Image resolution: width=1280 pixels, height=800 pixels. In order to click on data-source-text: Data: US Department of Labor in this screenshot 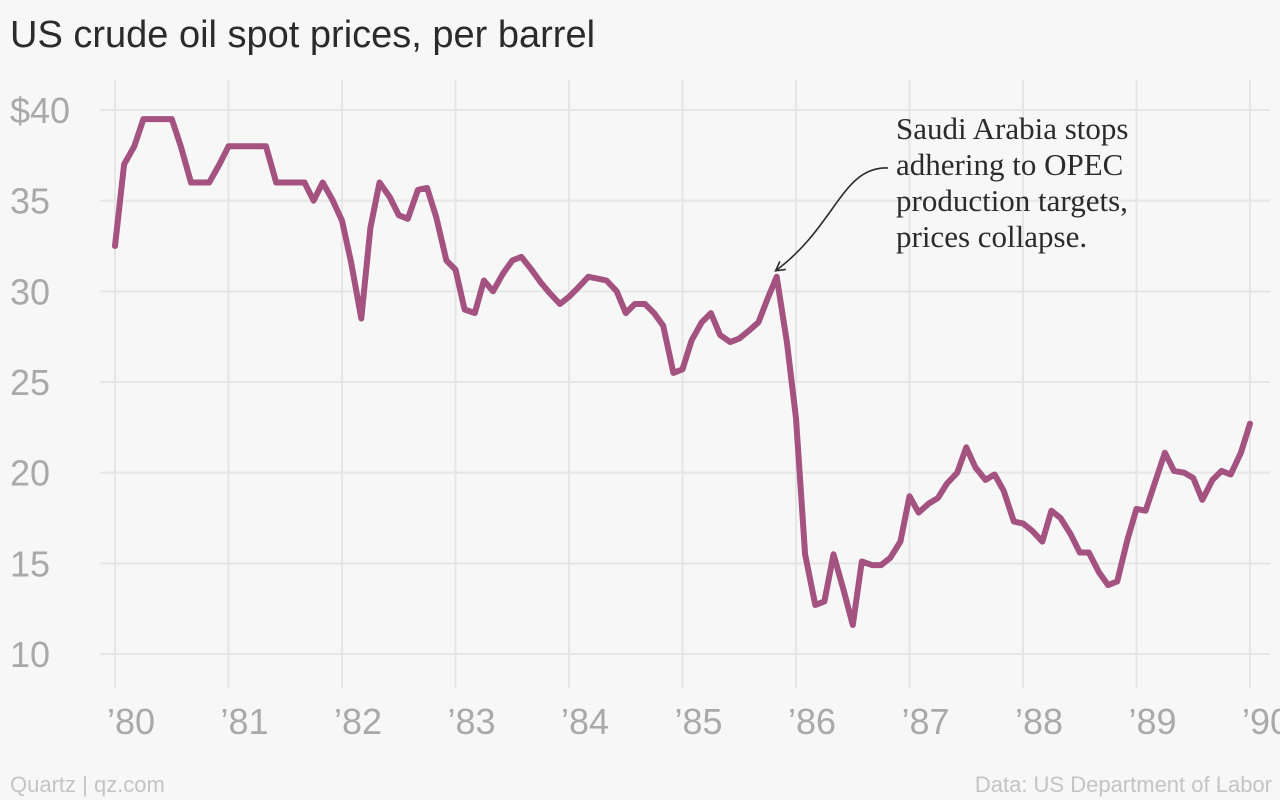, I will do `click(1123, 784)`.